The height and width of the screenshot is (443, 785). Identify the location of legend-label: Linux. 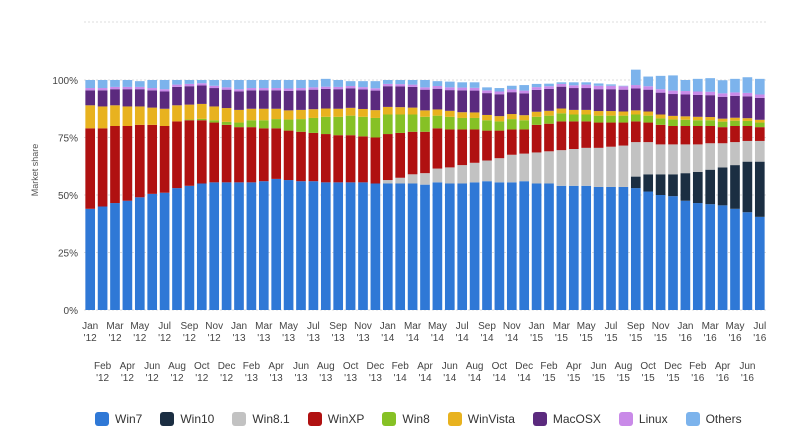
(653, 419).